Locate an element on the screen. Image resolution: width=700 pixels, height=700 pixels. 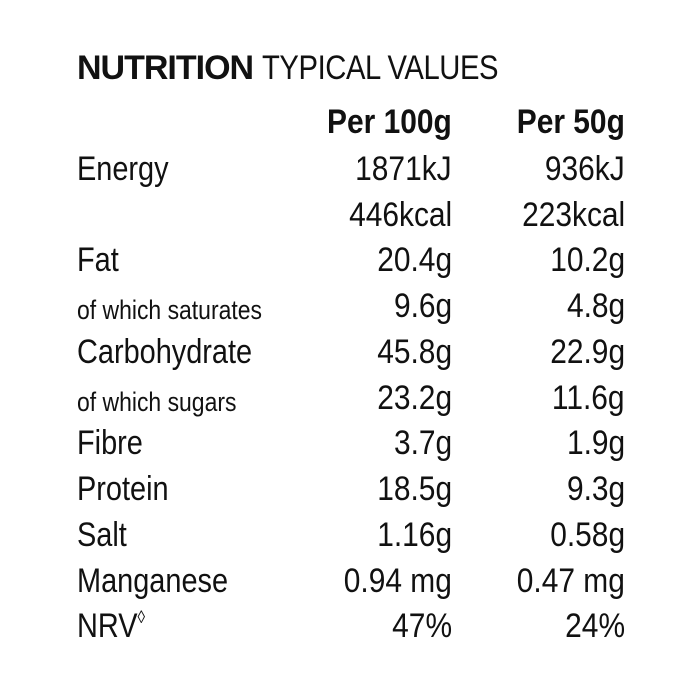
row-carbohydrate: Carbohydrate 45.8g 22.9g is located at coordinates (352, 354).